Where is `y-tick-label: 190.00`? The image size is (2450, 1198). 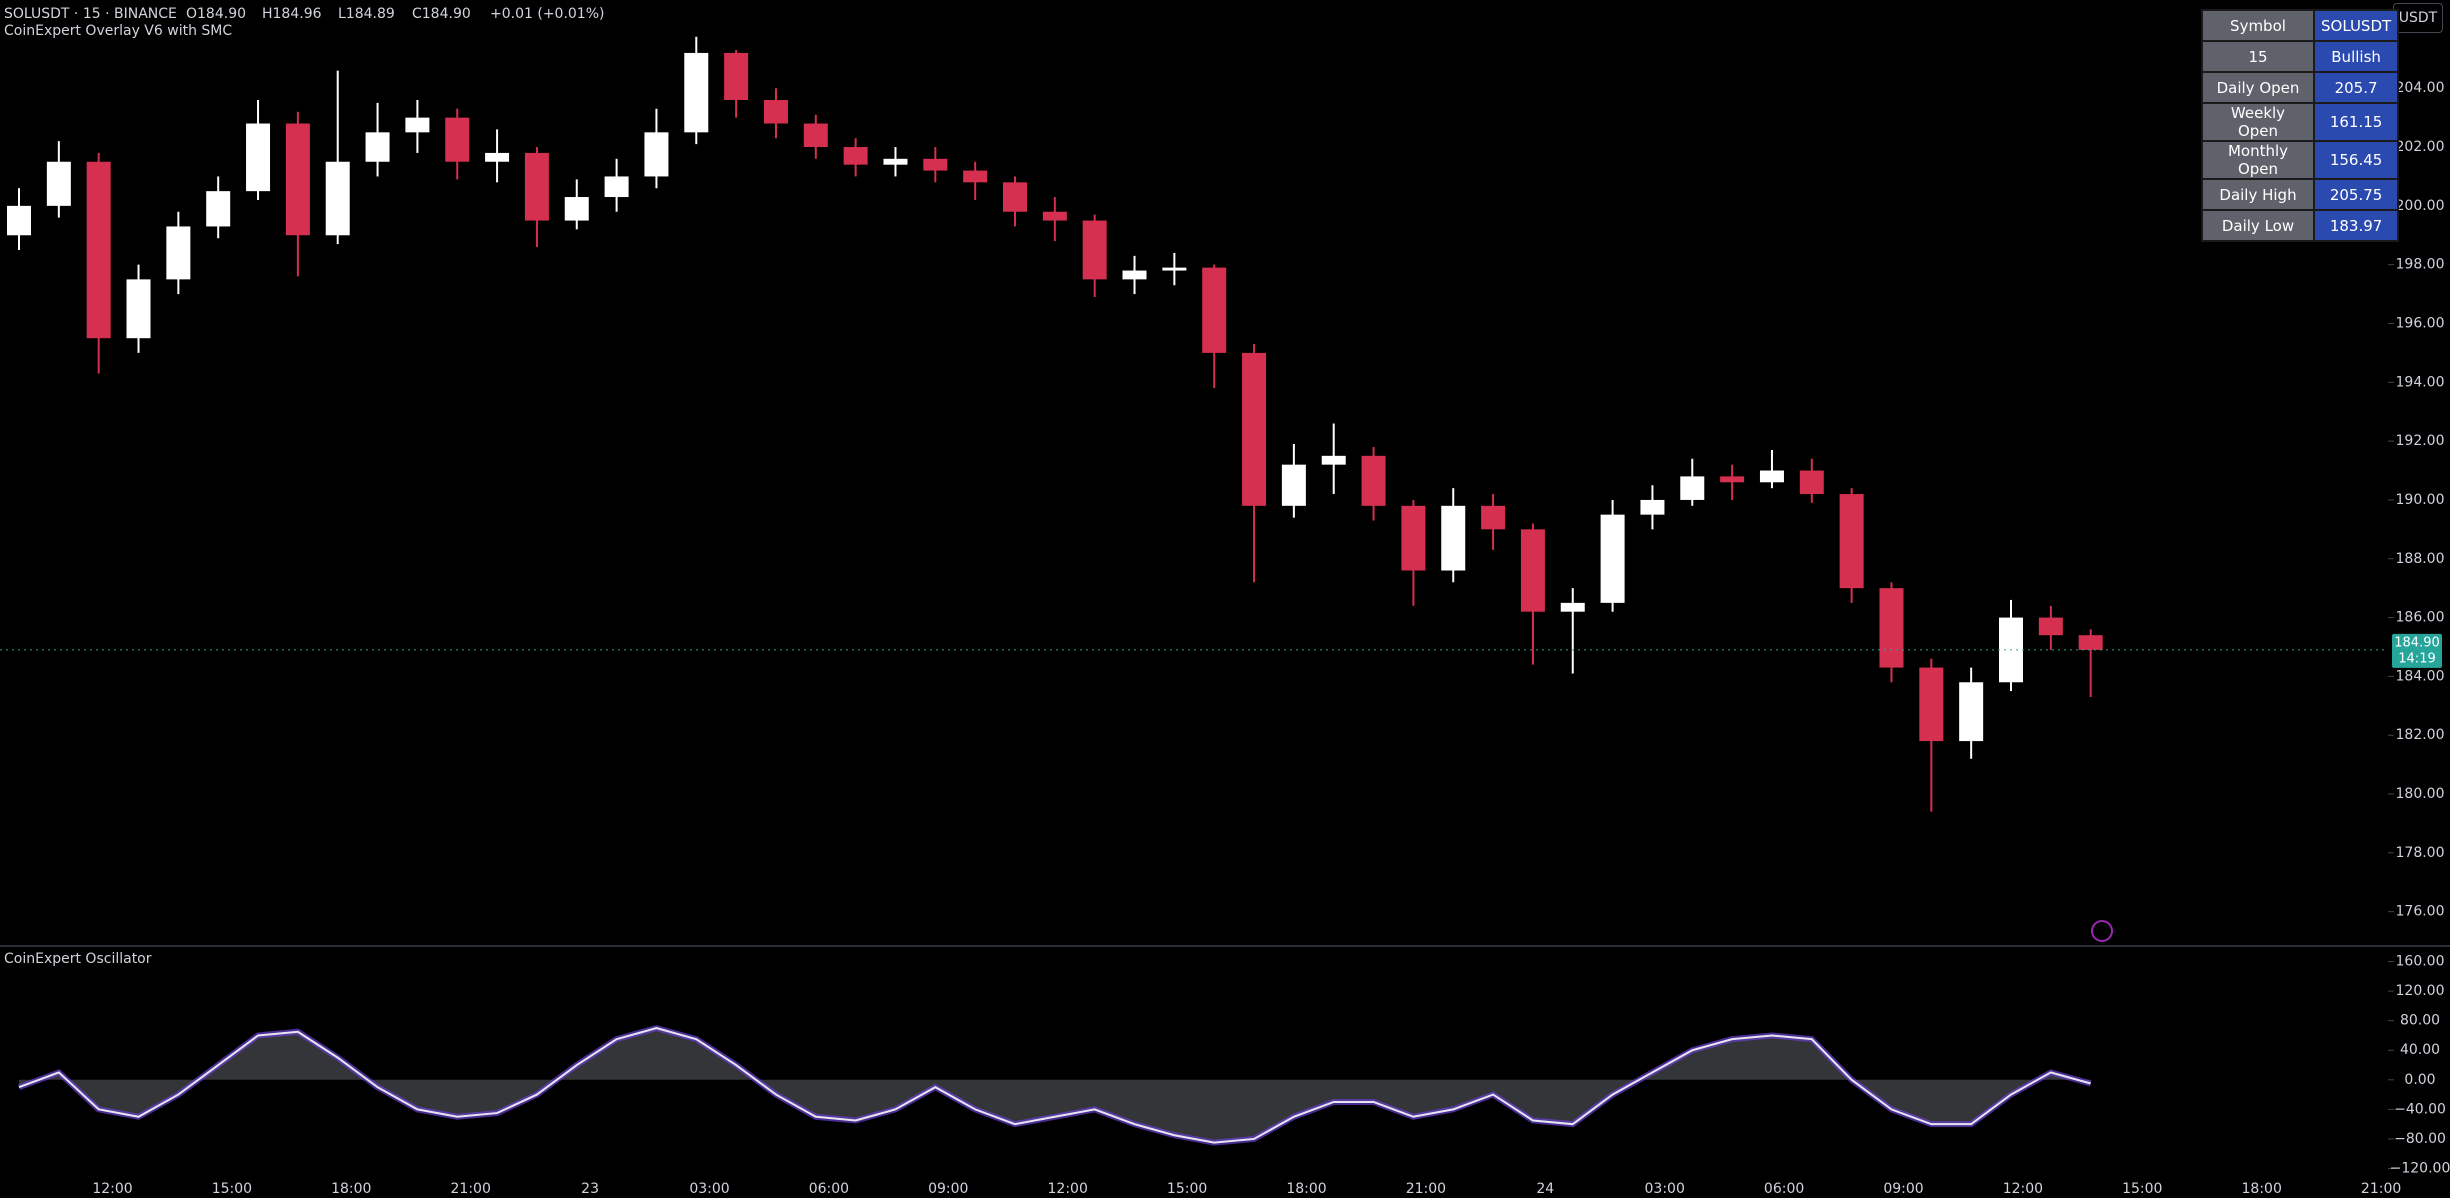 y-tick-label: 190.00 is located at coordinates (2420, 500).